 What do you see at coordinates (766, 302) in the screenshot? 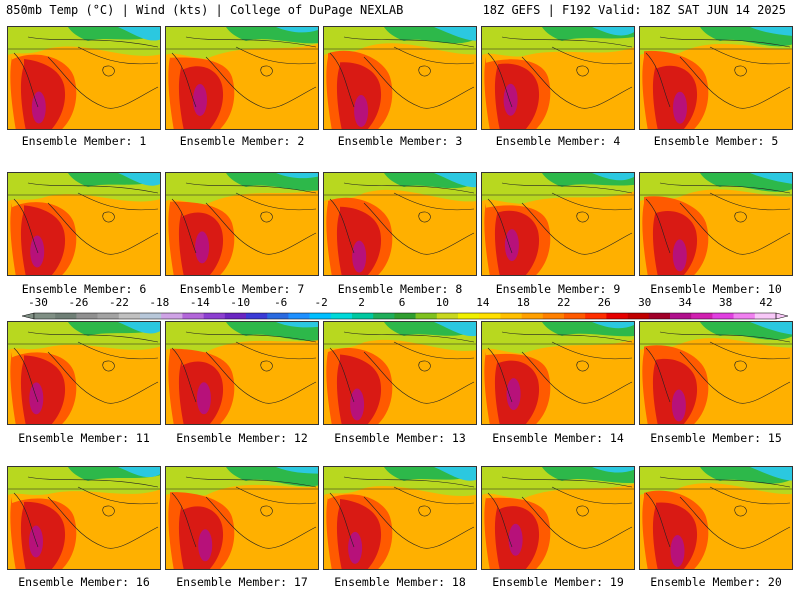
I see `colorbar-tick-label: 42` at bounding box center [766, 302].